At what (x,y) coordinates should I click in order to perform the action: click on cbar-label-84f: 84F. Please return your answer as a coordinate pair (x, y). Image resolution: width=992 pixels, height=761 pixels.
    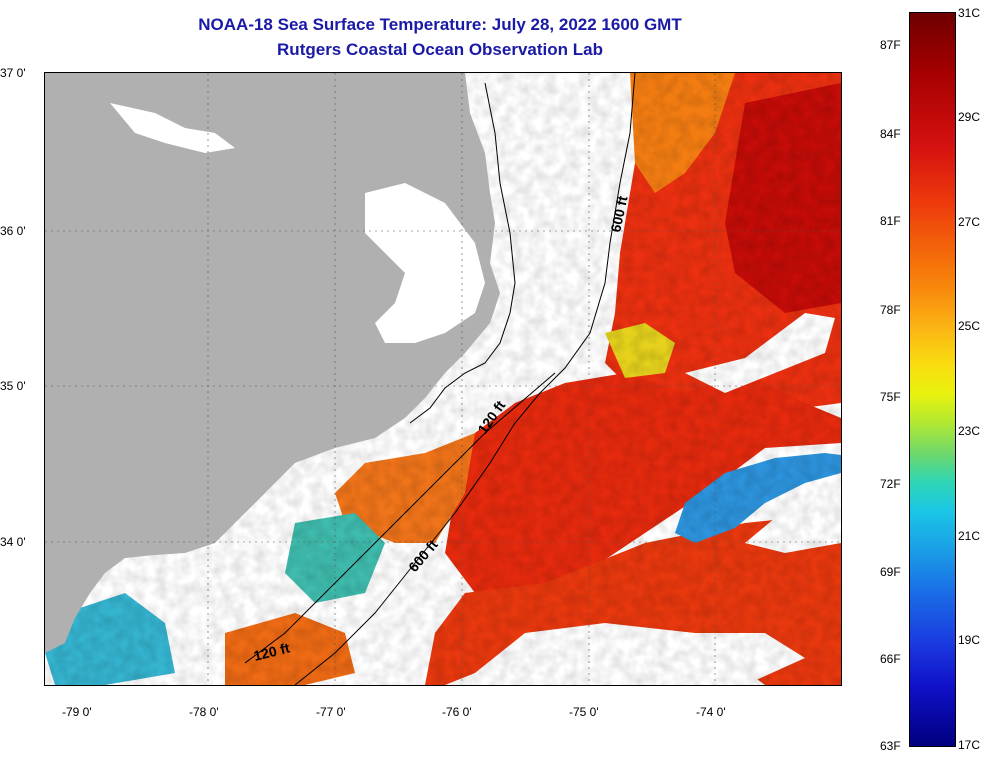
    Looking at the image, I should click on (890, 134).